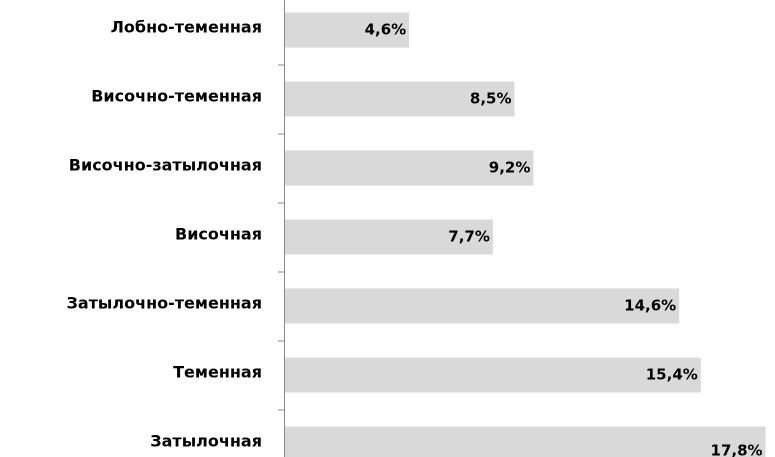 The width and height of the screenshot is (775, 457). I want to click on category-label: Височно-затылочная, so click(165, 165).